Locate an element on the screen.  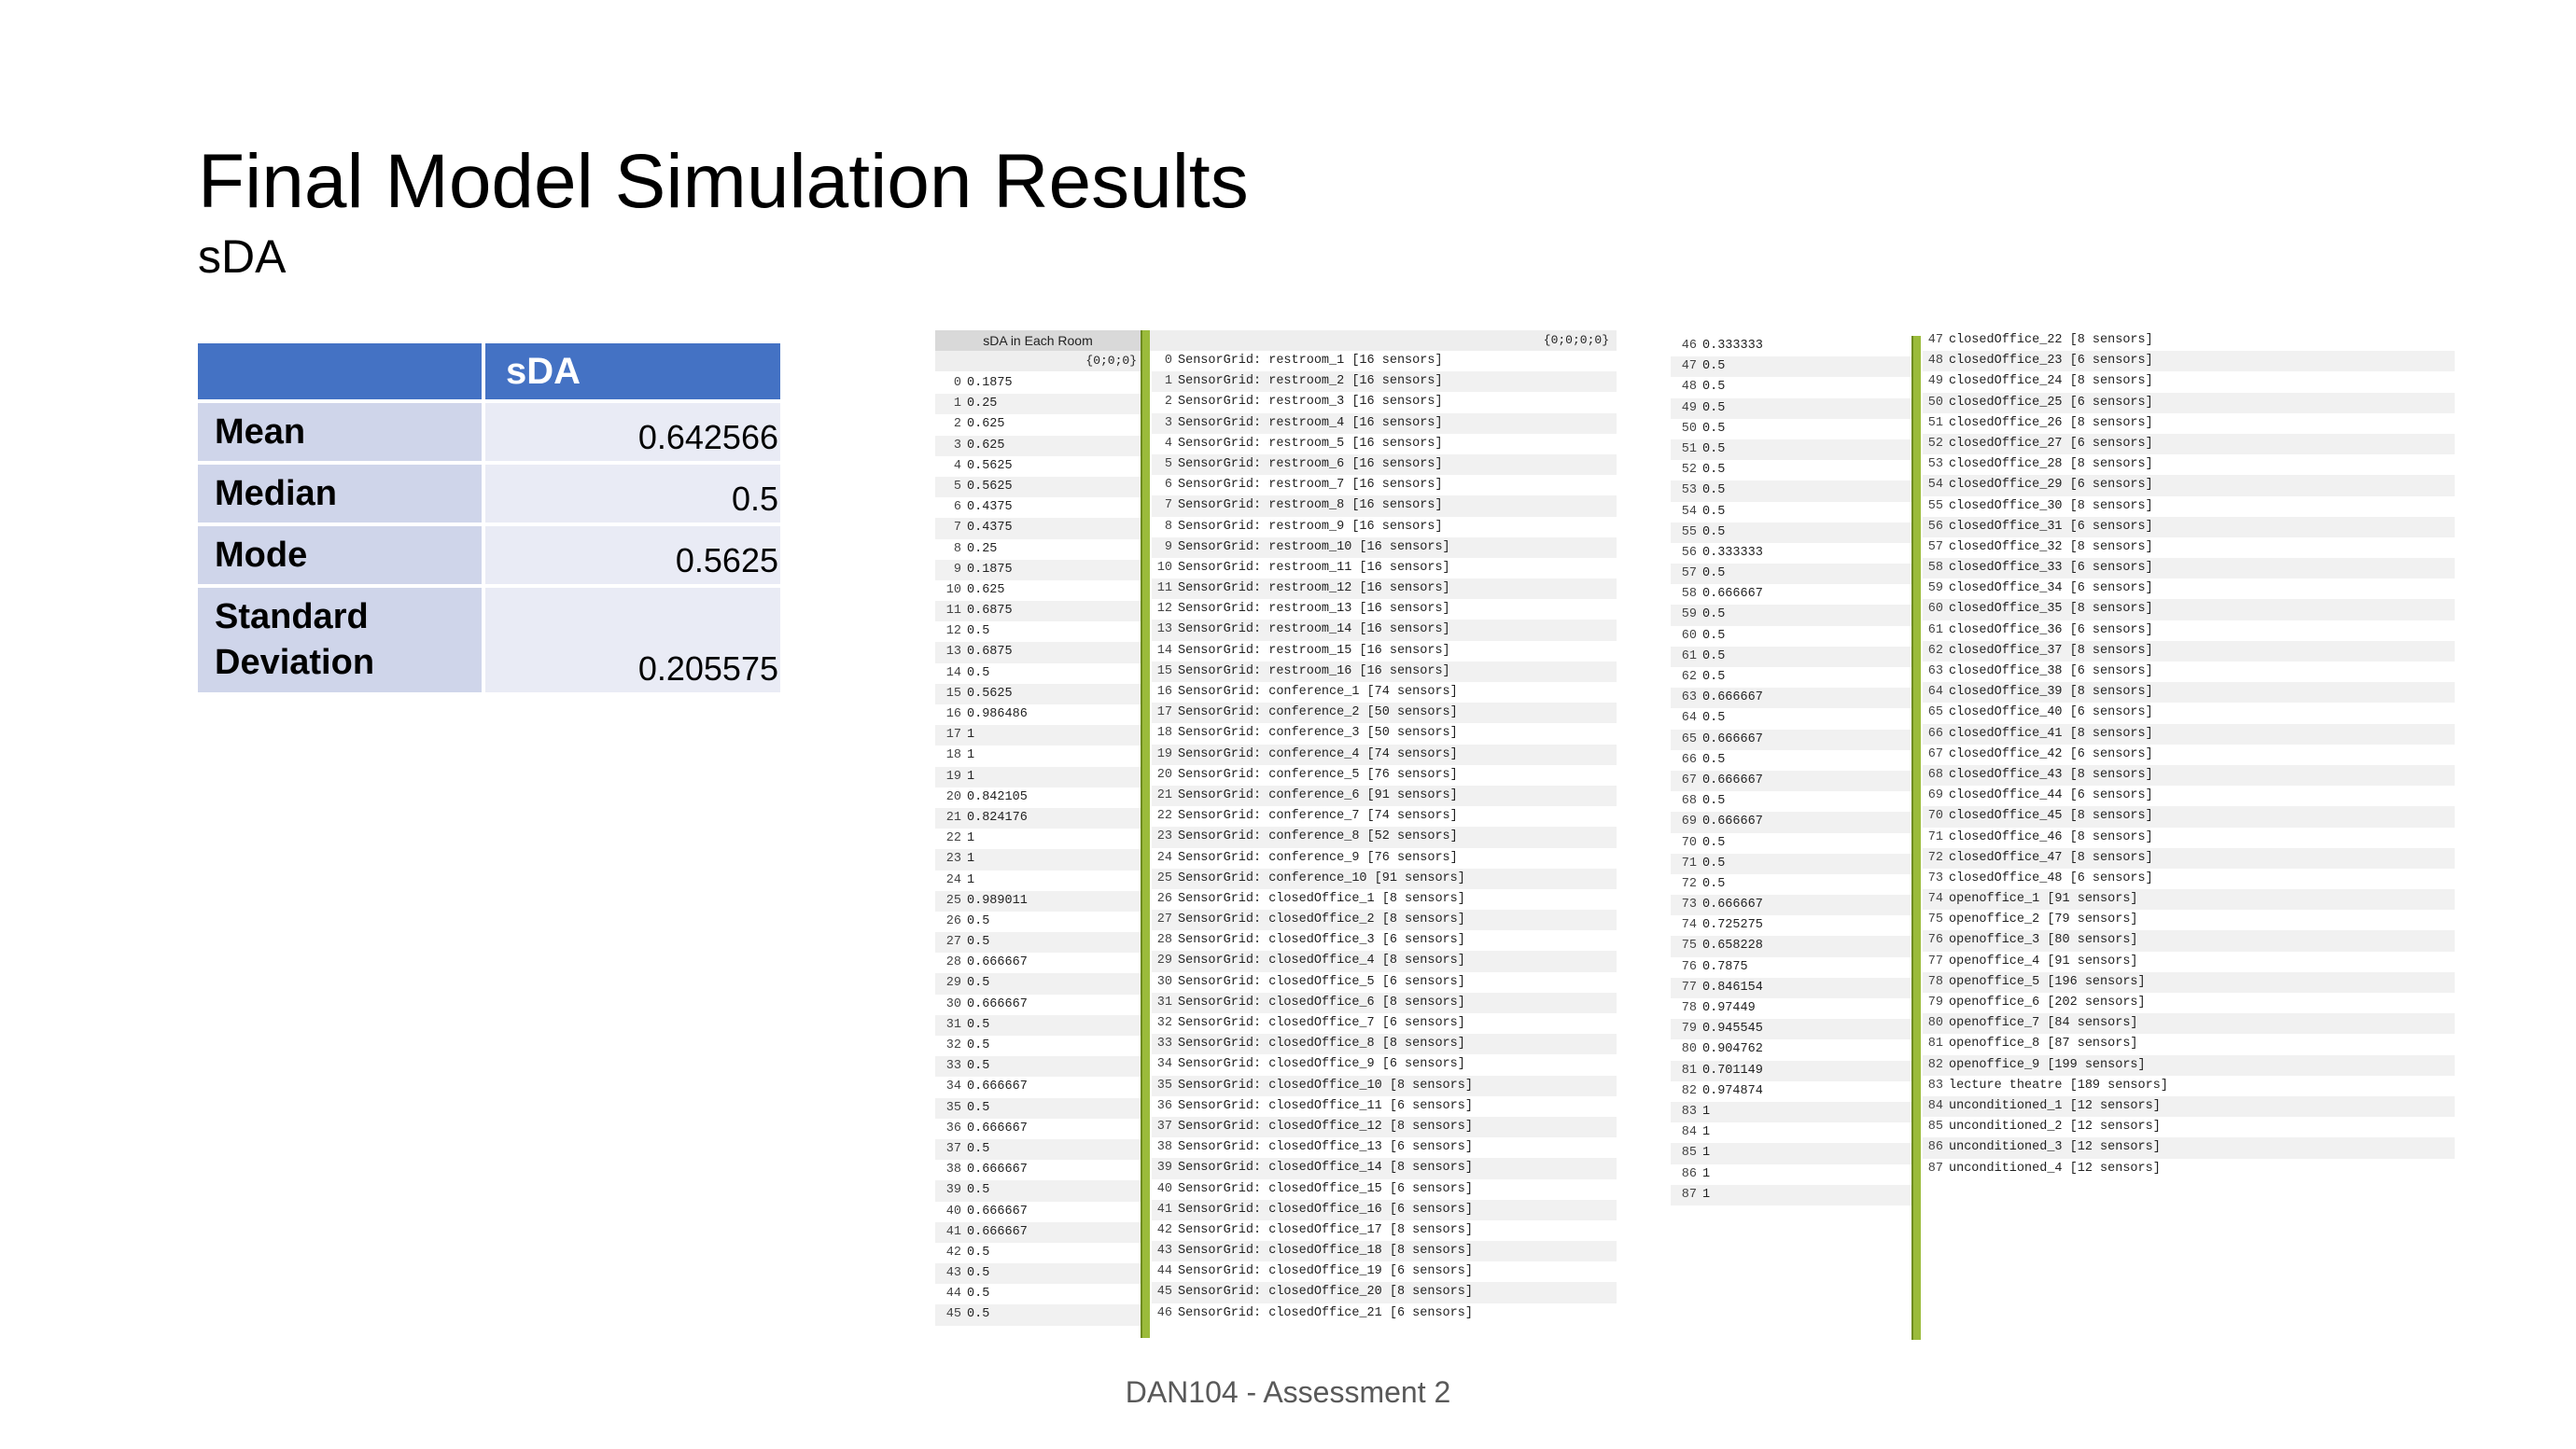
sensor-grid-row: 22 SensorGrid: conference_7 [74 sensors] is located at coordinates (1384, 816).